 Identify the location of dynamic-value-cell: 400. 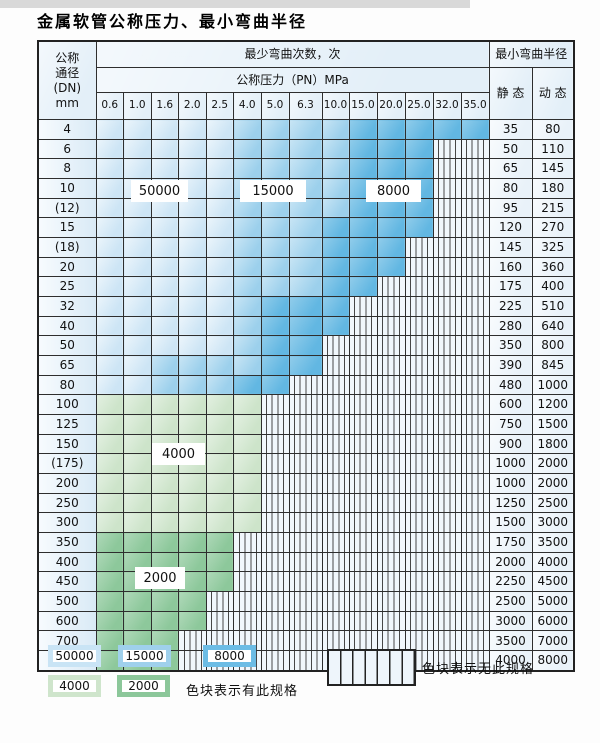
(553, 287).